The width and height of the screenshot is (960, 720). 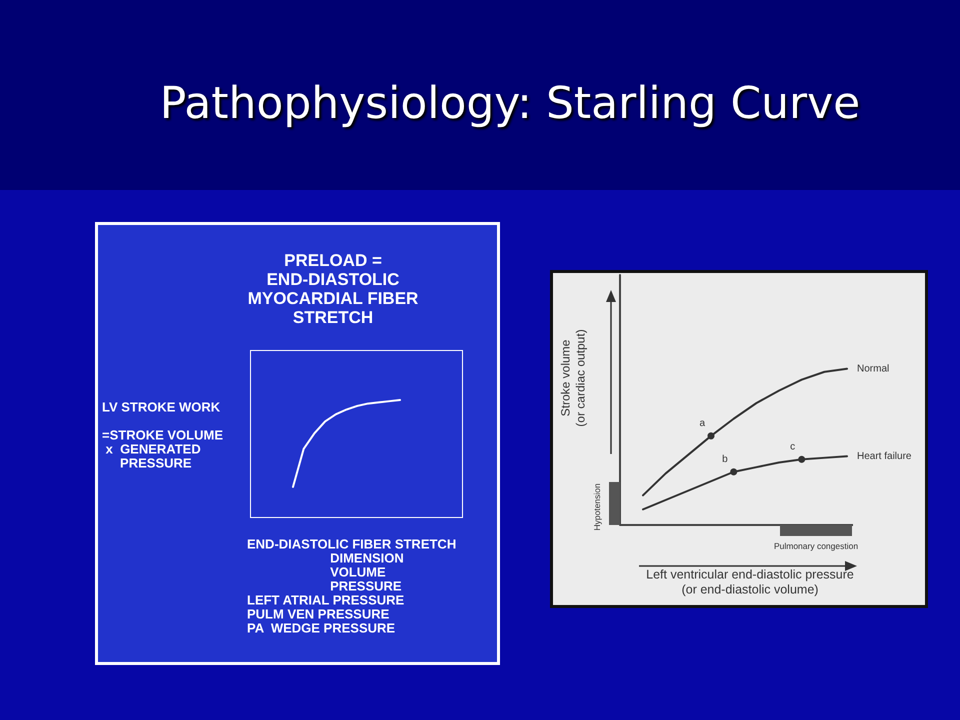 What do you see at coordinates (750, 582) in the screenshot?
I see `x-axis-title: Left ventricular end-diastolic pressure (or end-diastolic volume)` at bounding box center [750, 582].